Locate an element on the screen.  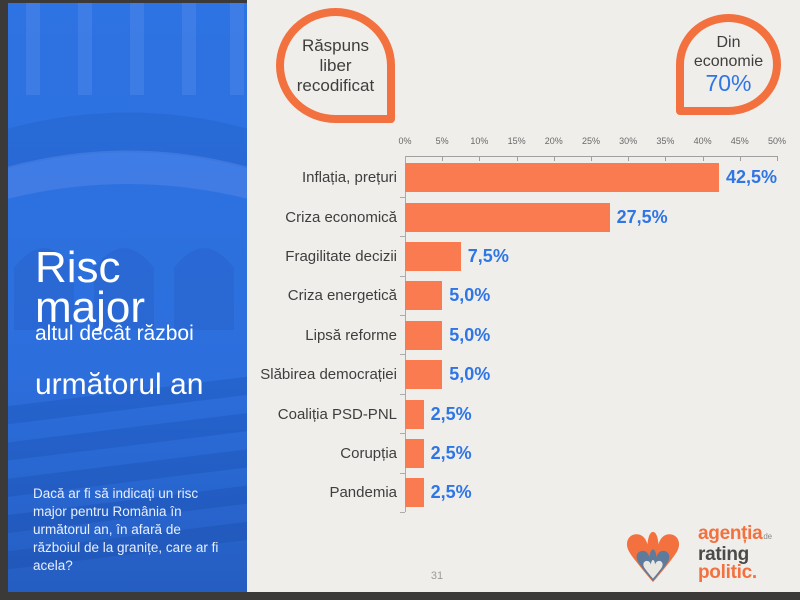
frame-top is located at coordinates (123, 1).